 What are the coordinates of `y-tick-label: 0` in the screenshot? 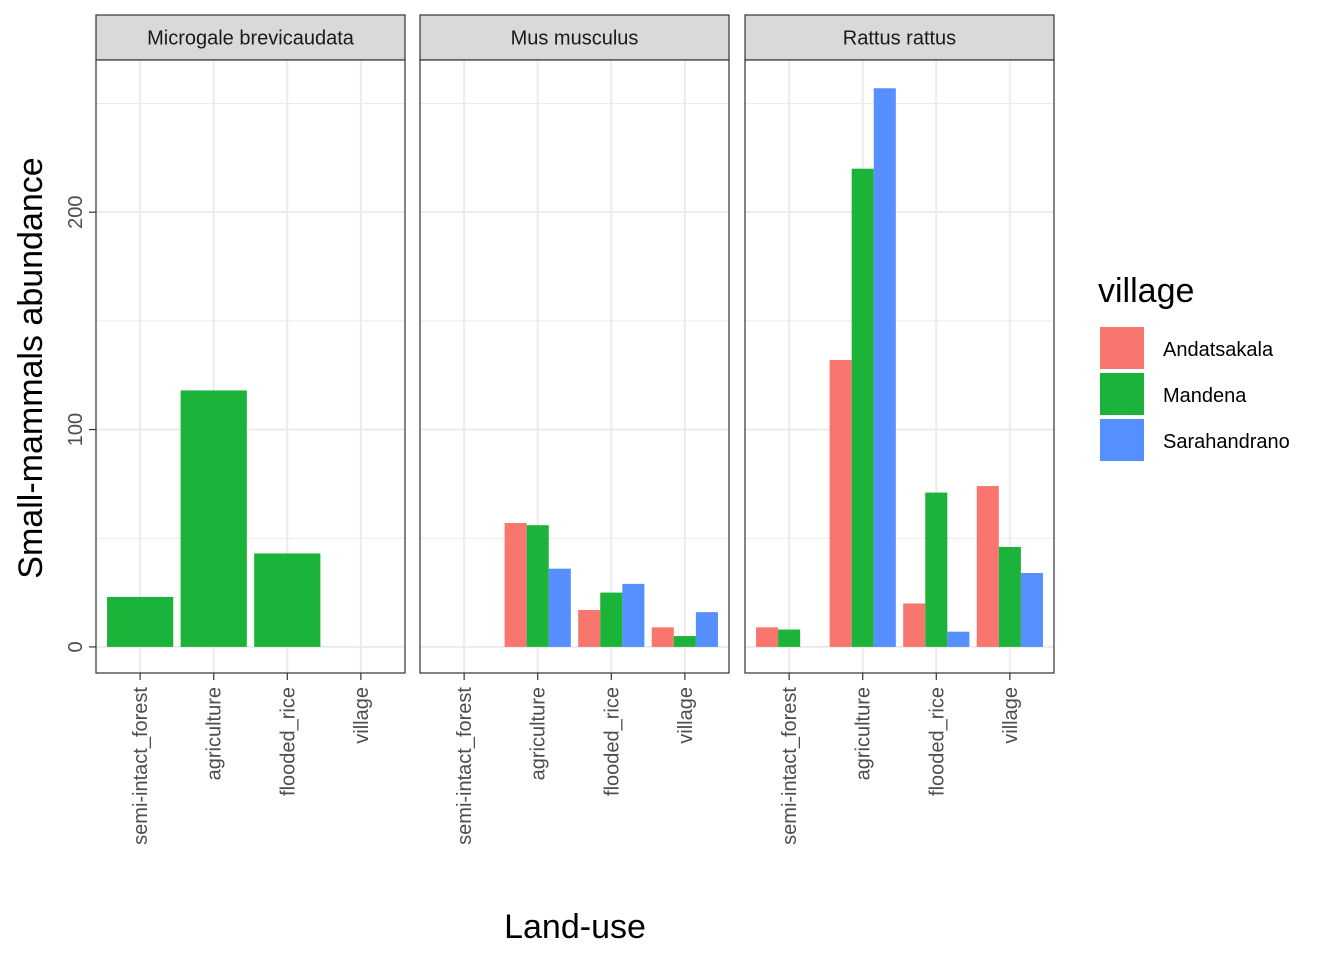 It's located at (76, 646).